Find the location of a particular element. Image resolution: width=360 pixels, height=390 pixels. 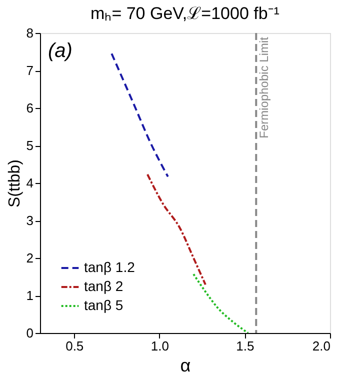

chart-title: mₕ= 70 GeV,ℒ=1000 fb⁻¹ is located at coordinates (185, 13).